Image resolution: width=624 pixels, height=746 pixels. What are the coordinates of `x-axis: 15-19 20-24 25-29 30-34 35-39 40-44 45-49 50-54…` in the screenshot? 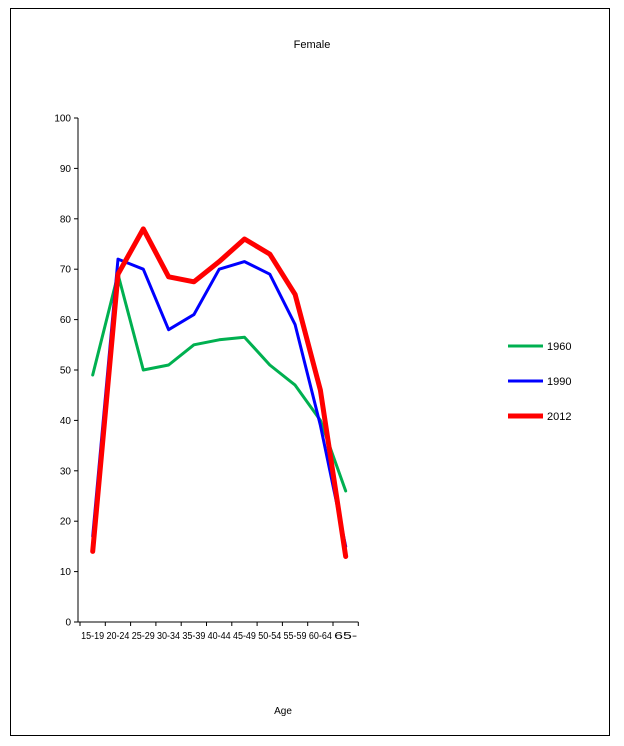 It's located at (218, 631).